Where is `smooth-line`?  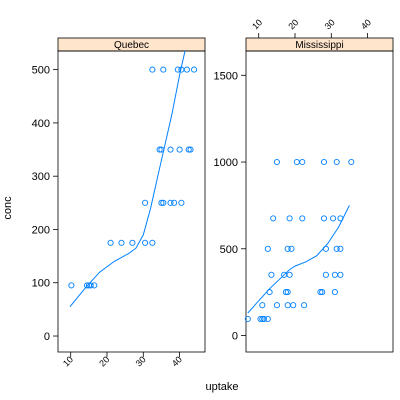 smooth-line is located at coordinates (298, 259).